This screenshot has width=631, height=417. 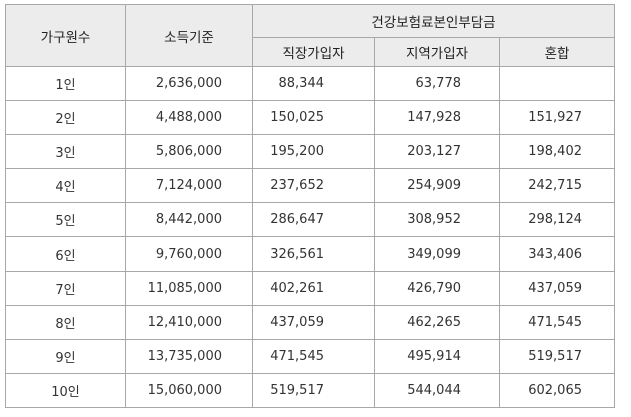 What do you see at coordinates (437, 254) in the screenshot?
I see `cell-regional-premium: 349,099` at bounding box center [437, 254].